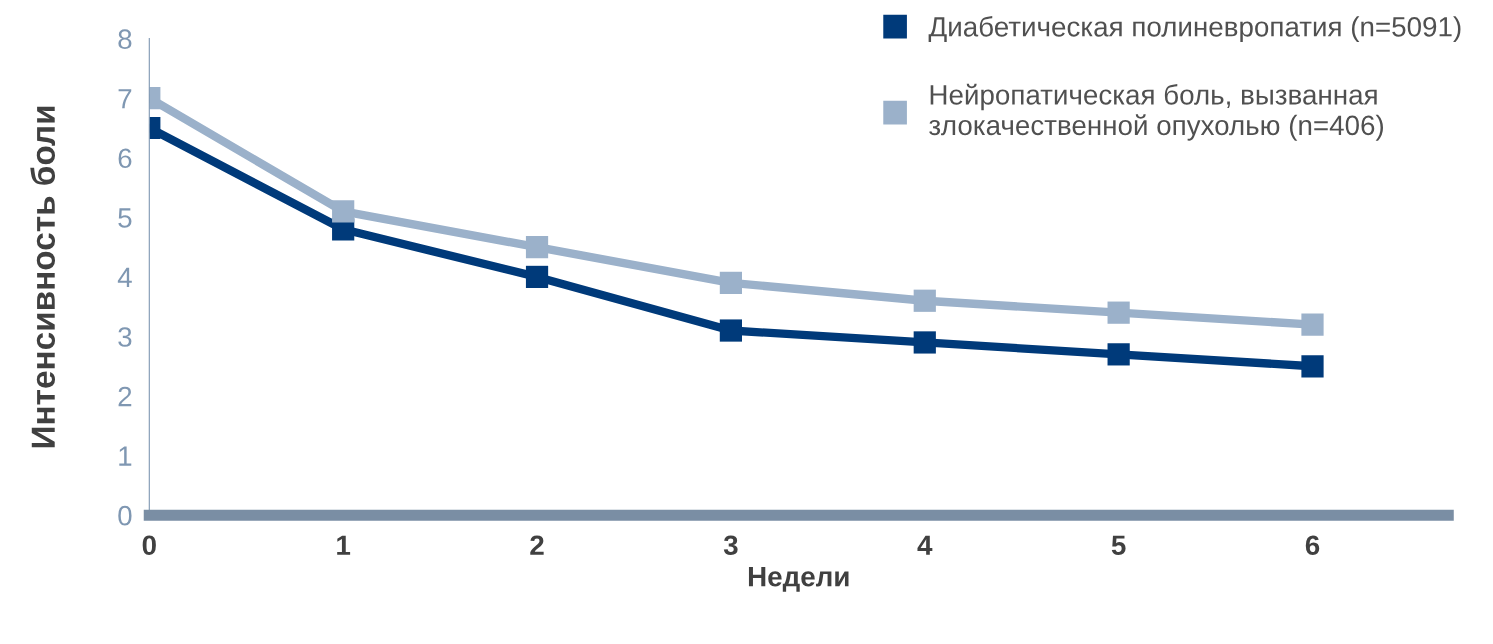 The width and height of the screenshot is (1493, 644). Describe the element at coordinates (125, 337) in the screenshot. I see `y-tick-label: 3` at that location.